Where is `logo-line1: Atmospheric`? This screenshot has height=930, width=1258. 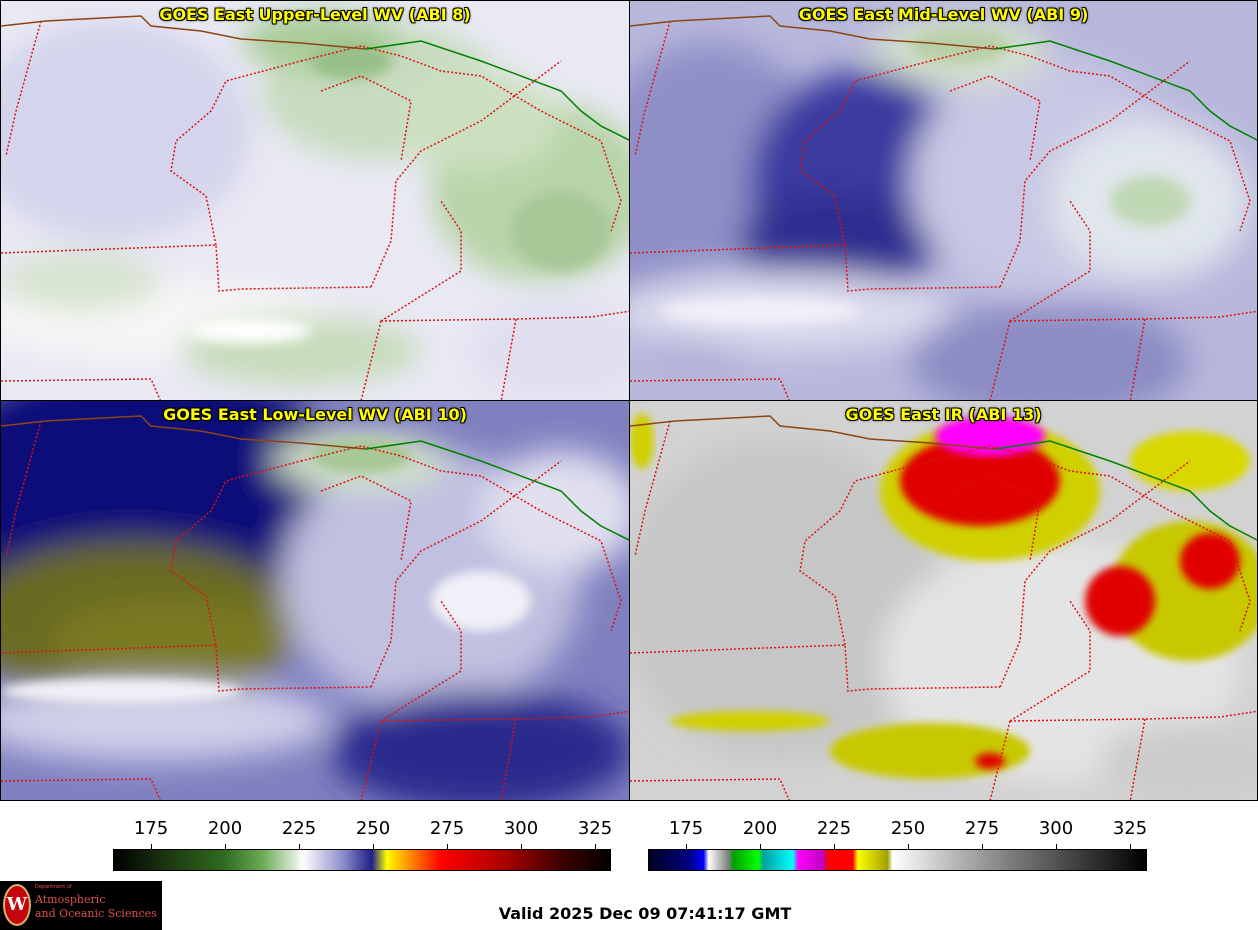
logo-line1: Atmospheric is located at coordinates (70, 899).